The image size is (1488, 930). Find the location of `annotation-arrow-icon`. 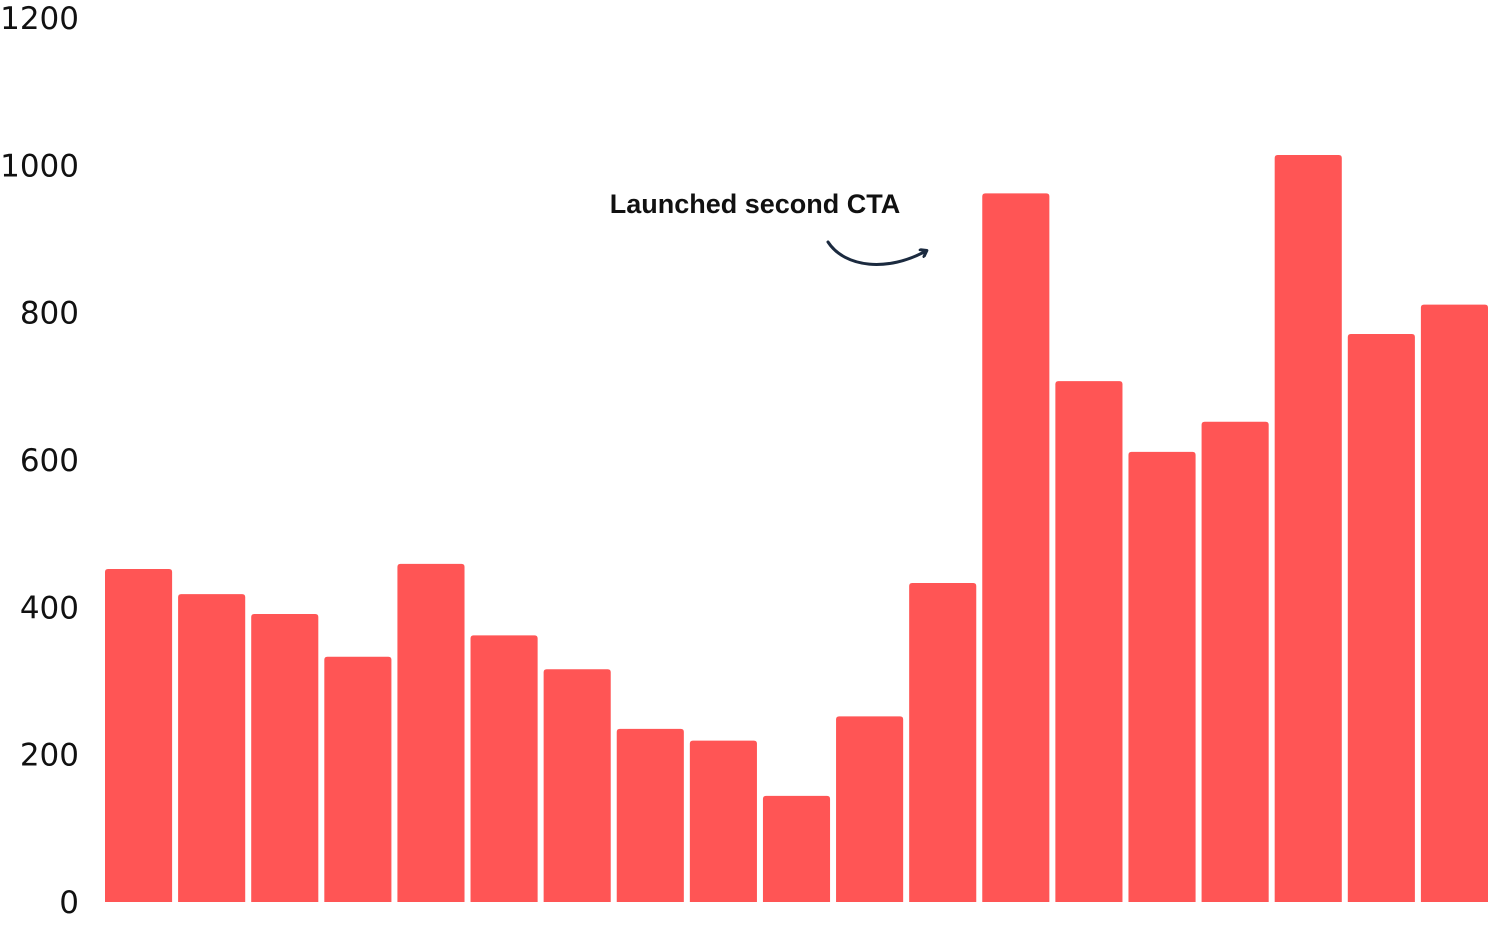

annotation-arrow-icon is located at coordinates (876, 253).